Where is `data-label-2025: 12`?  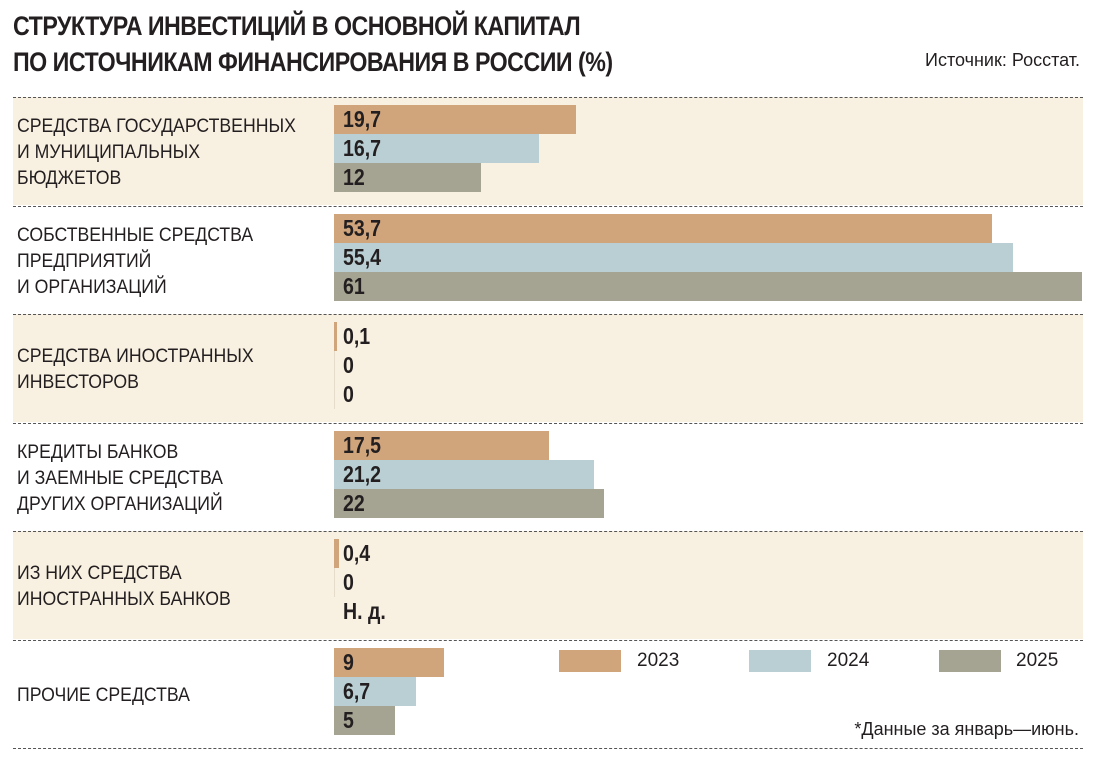 data-label-2025: 12 is located at coordinates (354, 177).